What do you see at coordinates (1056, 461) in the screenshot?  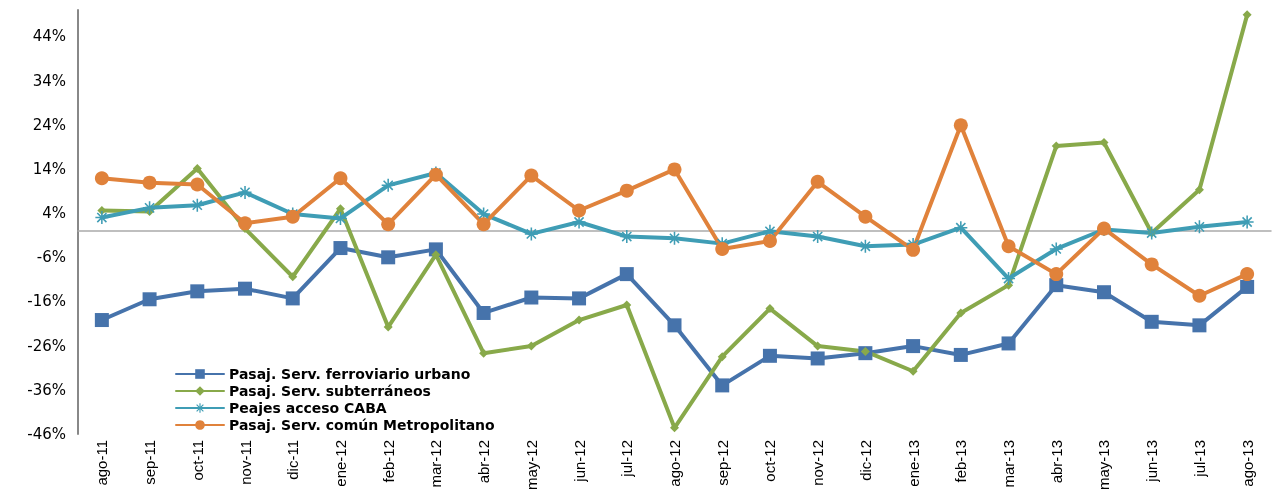 I see `x-tick-label: abr-13` at bounding box center [1056, 461].